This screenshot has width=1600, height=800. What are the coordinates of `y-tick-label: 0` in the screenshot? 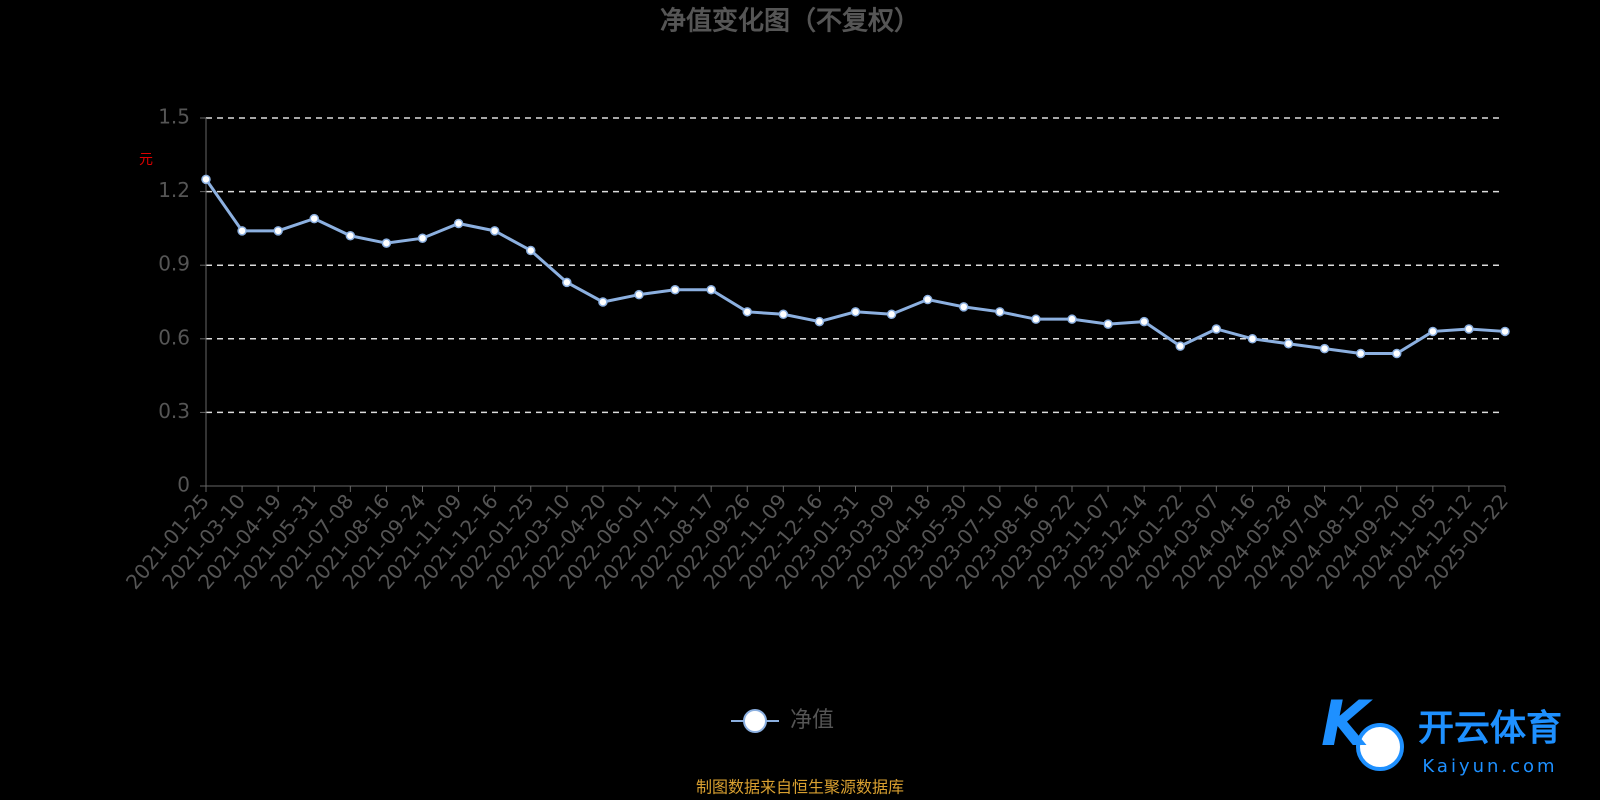 It's located at (183, 485).